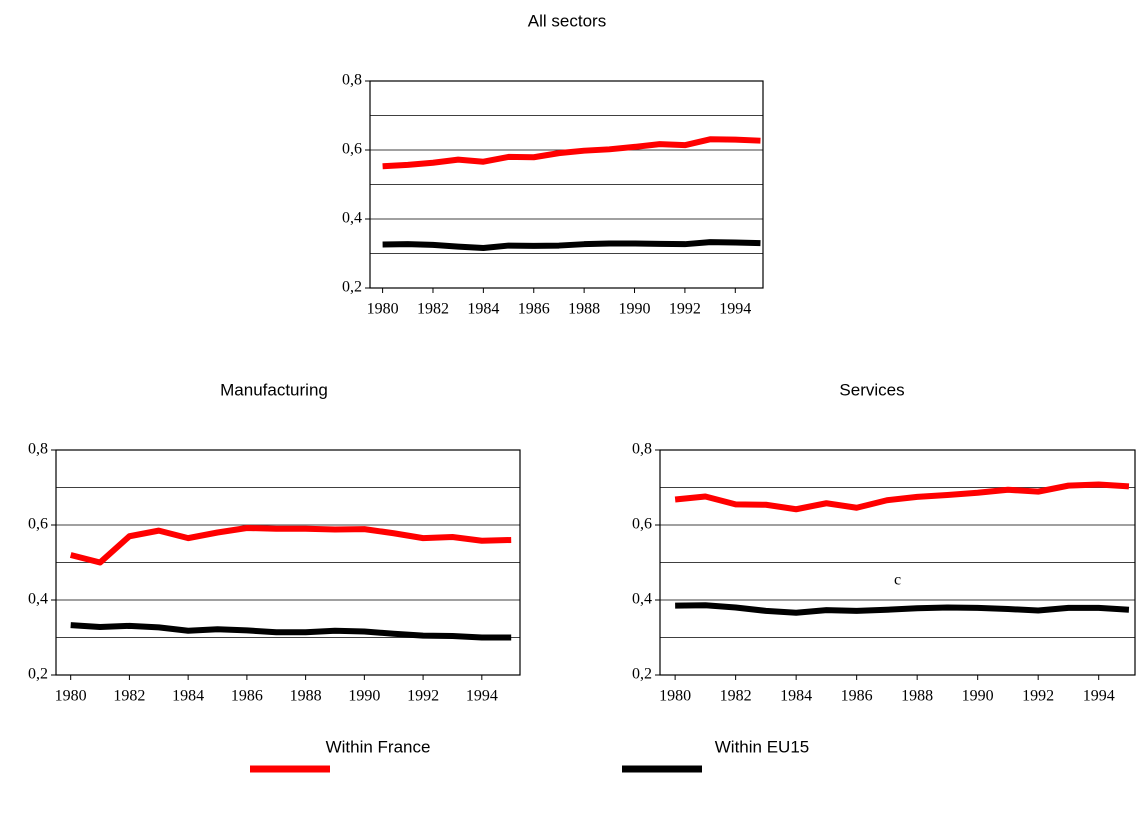 Image resolution: width=1139 pixels, height=828 pixels. I want to click on legend-label: Within EU15, so click(762, 746).